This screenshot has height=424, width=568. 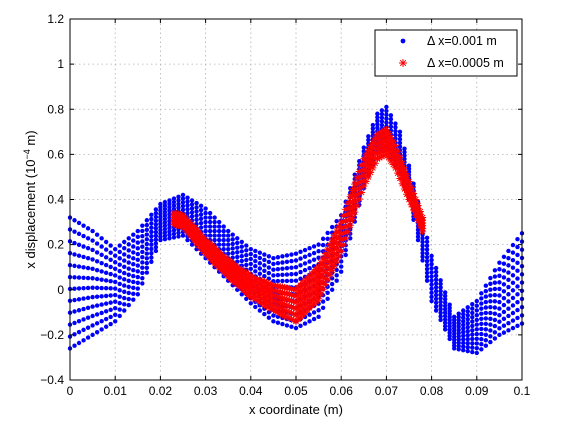 What do you see at coordinates (52, 335) in the screenshot?
I see `y-tick-label: −0.2` at bounding box center [52, 335].